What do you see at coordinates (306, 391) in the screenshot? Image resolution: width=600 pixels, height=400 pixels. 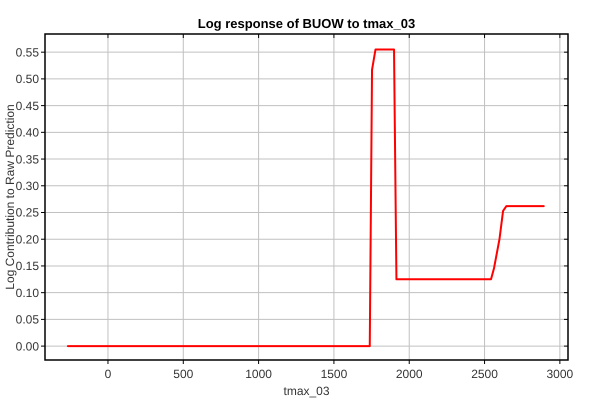 I see `x-axis-title: tmax_03` at bounding box center [306, 391].